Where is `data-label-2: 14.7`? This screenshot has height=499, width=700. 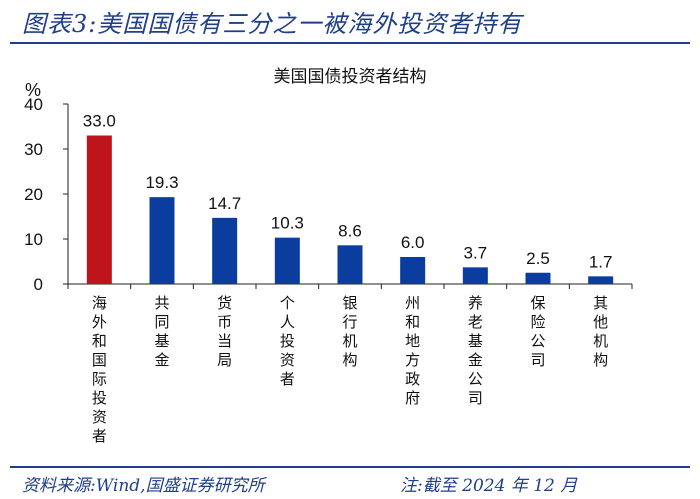 data-label-2: 14.7 is located at coordinates (224, 203).